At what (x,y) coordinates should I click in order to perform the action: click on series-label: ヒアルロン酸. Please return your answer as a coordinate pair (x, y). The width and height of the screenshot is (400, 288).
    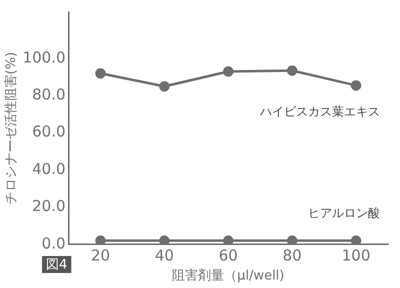
    Looking at the image, I should click on (344, 213).